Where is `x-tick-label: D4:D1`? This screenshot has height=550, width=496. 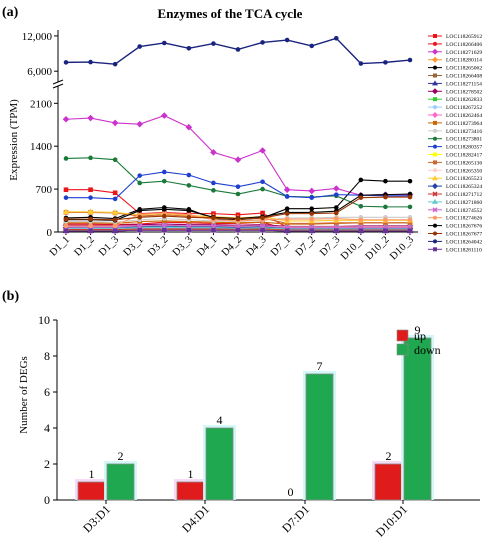
x-tick-label: D4:D1 is located at coordinates (195, 518).